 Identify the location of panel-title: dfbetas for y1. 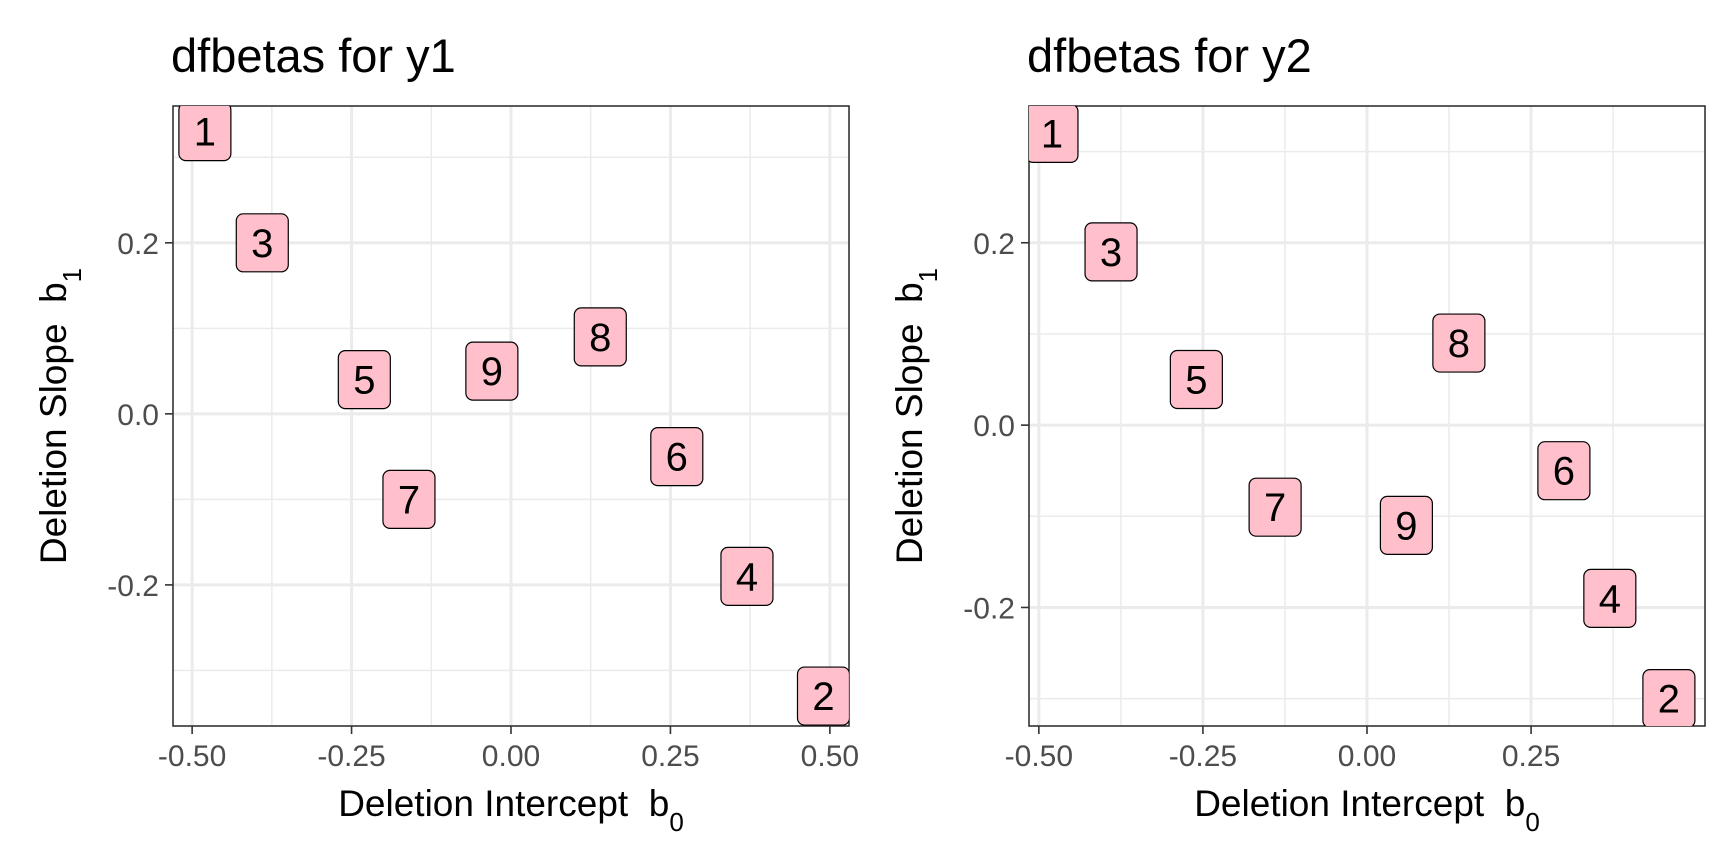
(313, 55).